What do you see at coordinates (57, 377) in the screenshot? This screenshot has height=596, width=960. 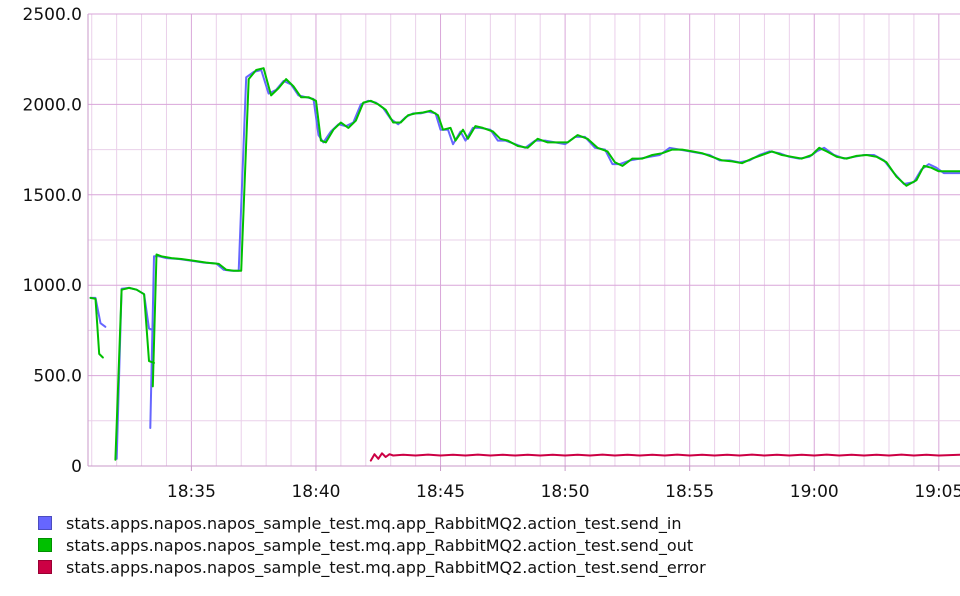 I see `y-tick-label: 500.0` at bounding box center [57, 377].